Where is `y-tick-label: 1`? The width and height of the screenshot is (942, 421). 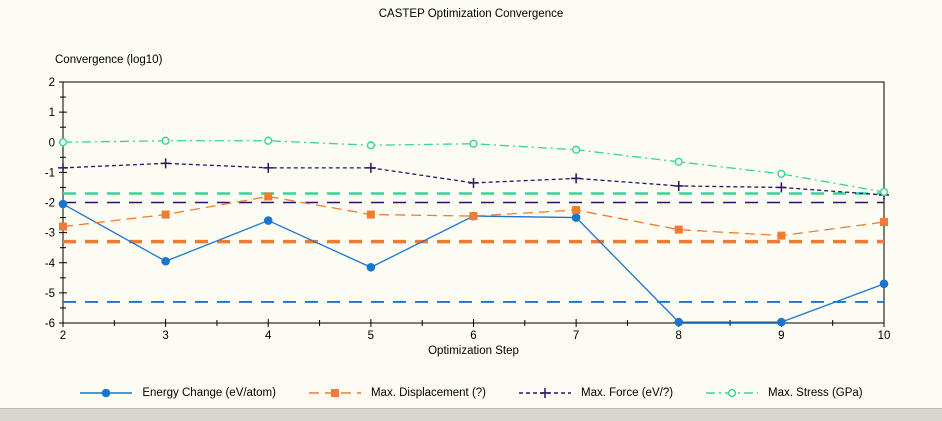
y-tick-label: 1 is located at coordinates (52, 113).